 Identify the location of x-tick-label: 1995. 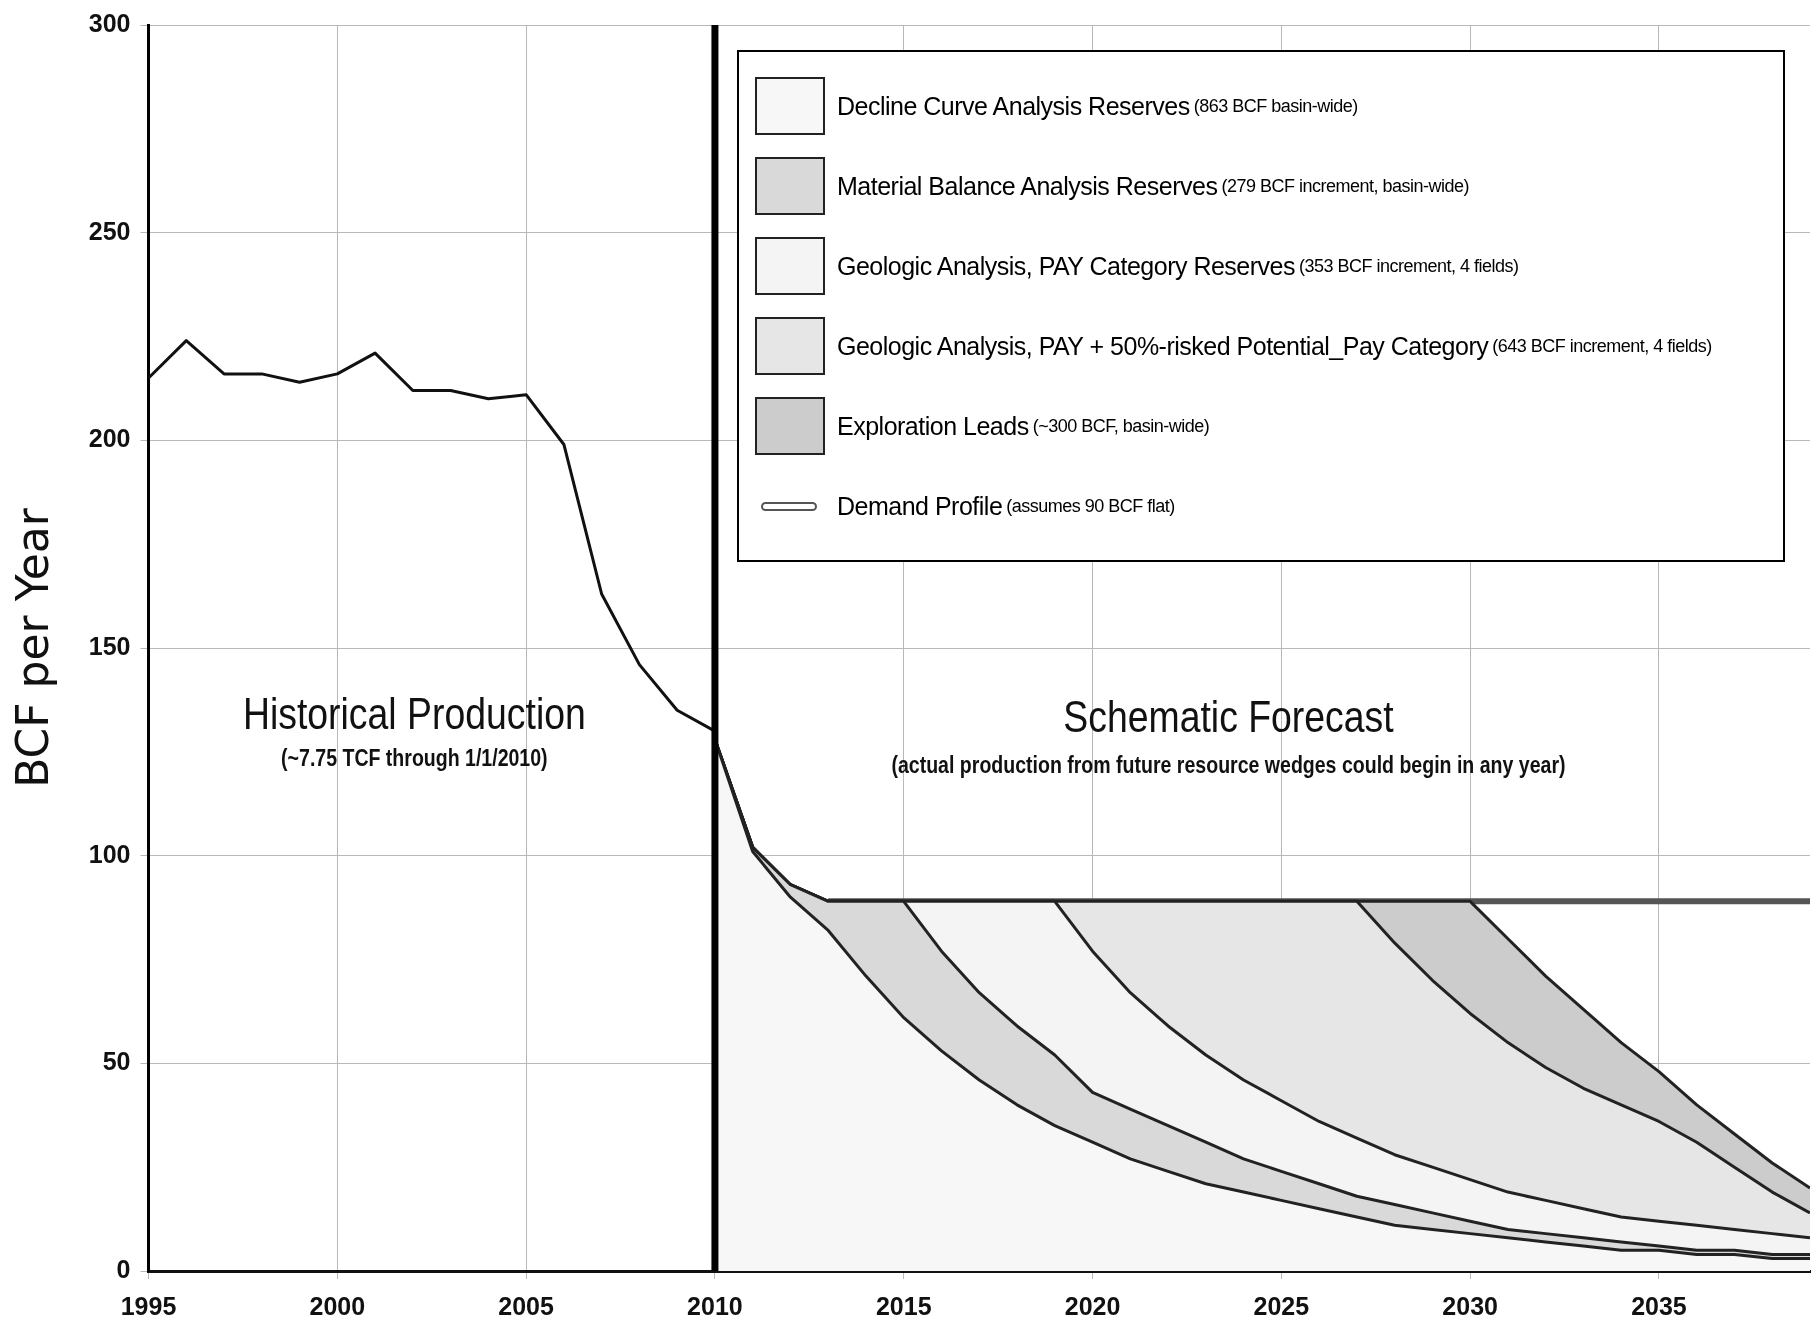
(148, 1305).